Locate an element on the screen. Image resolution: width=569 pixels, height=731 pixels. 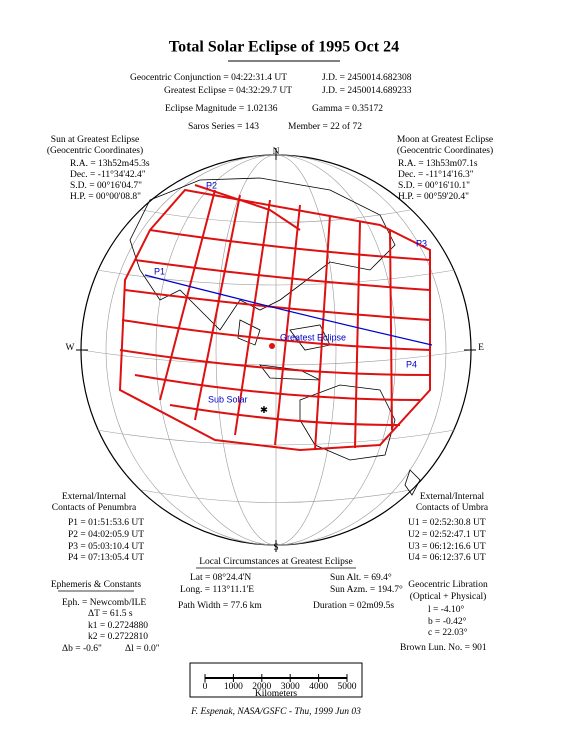
central-line is located at coordinates (288, 310).